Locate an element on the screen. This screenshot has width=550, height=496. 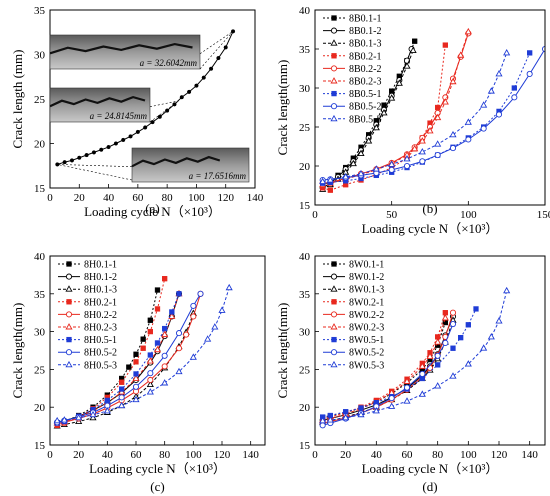
inset-caption: a = 32.6042mm is located at coordinates (169, 63).